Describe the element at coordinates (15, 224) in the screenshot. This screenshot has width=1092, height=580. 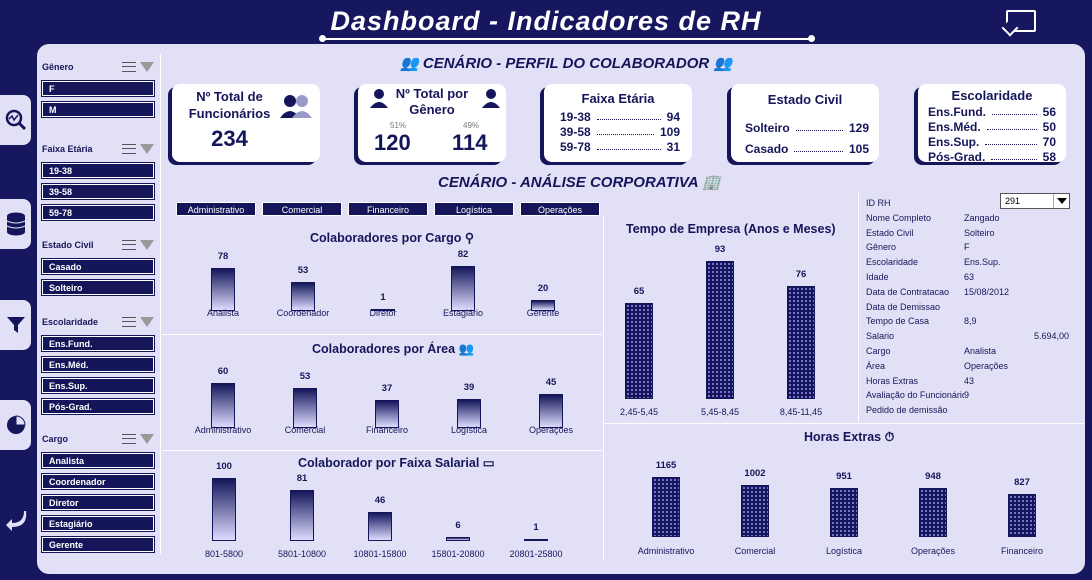
I see `nav-database-button` at that location.